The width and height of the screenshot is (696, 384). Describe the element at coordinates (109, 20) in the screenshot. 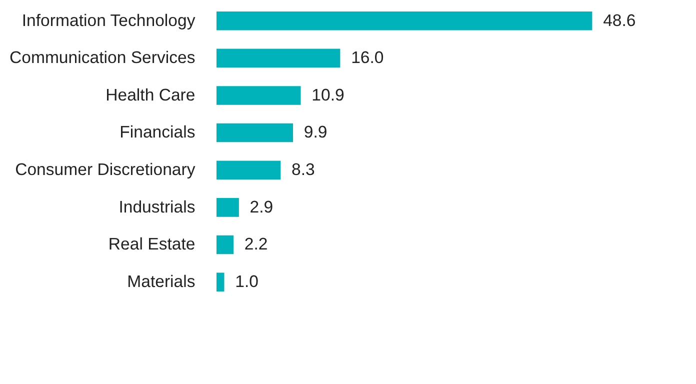

I see `y-tick-label: Information Technology` at that location.